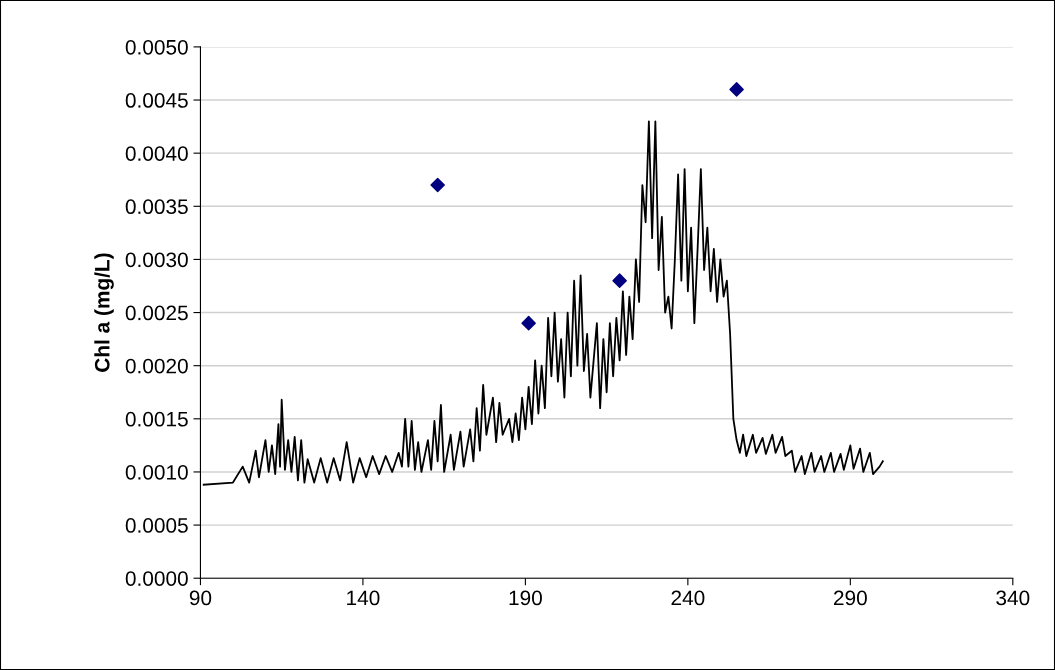 The width and height of the screenshot is (1055, 670). I want to click on y-tick-label: 0.0010, so click(156, 472).